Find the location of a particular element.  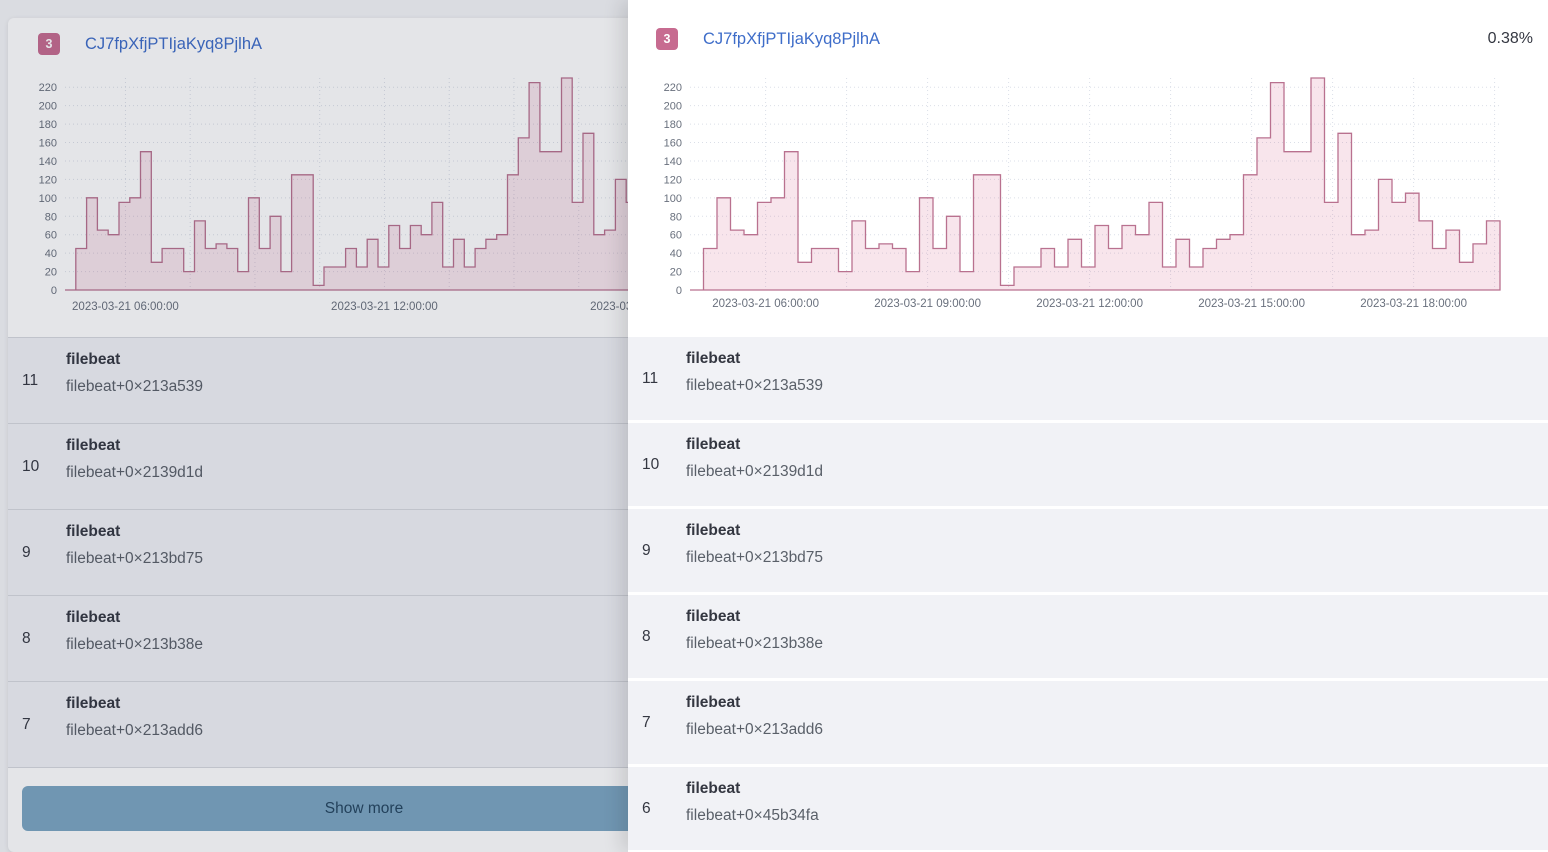

show-more-button: Show more is located at coordinates (325, 808).